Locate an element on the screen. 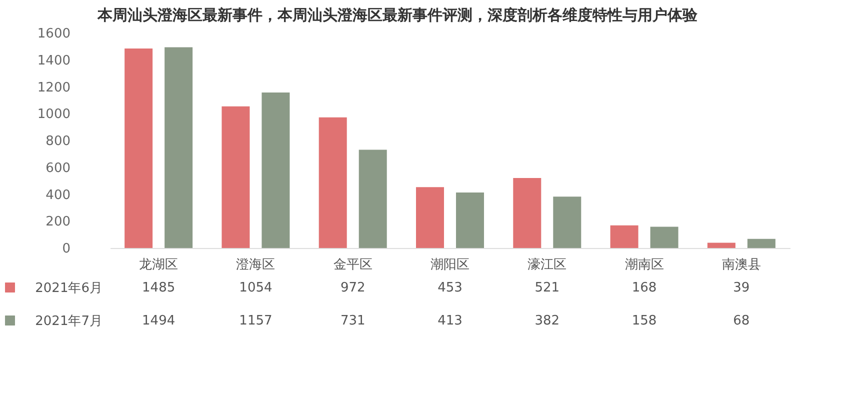 This screenshot has width=848, height=400. data-label: 972 is located at coordinates (353, 288).